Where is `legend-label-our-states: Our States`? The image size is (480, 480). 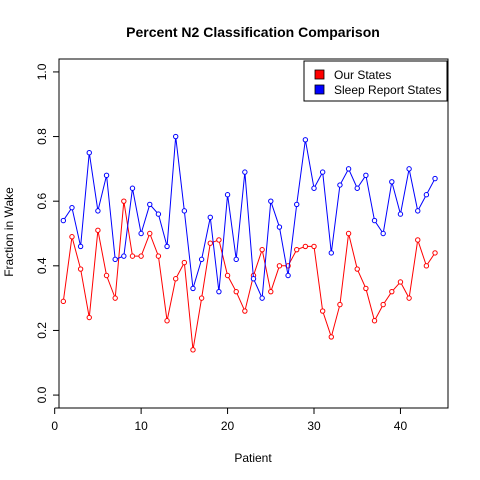 legend-label-our-states: Our States is located at coordinates (362, 75).